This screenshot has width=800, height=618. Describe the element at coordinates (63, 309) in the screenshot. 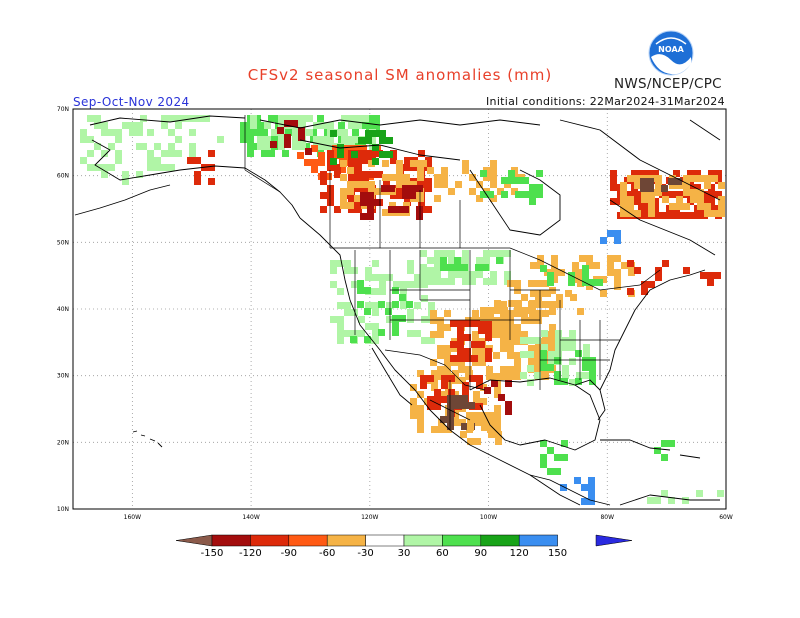

I see `lat-label: 40N` at that location.